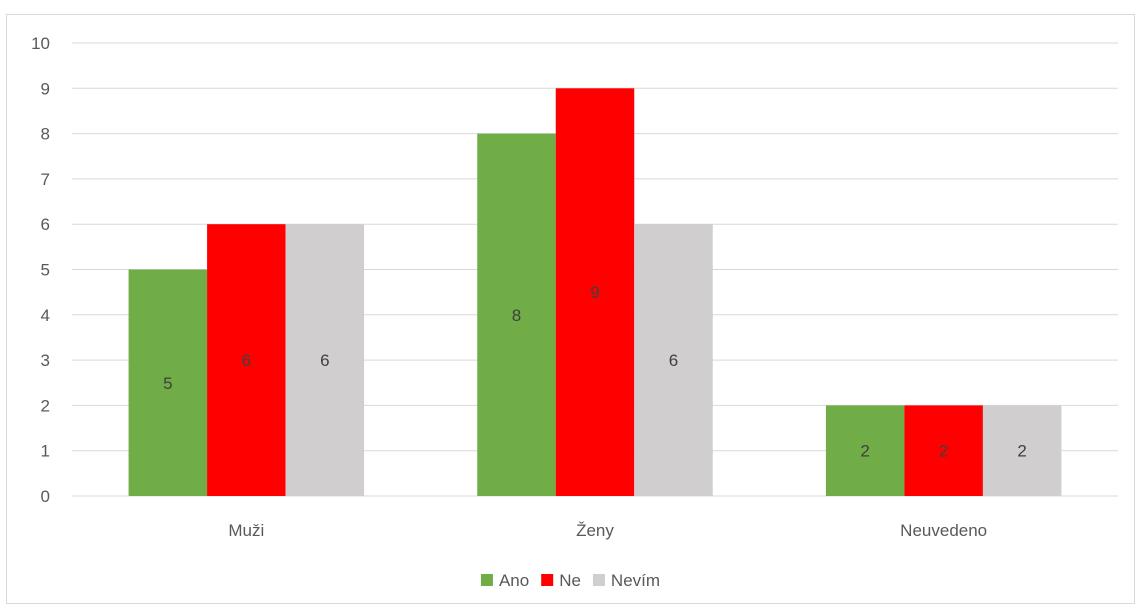 Image resolution: width=1147 pixels, height=610 pixels. I want to click on x-tick-label: Muži, so click(246, 530).